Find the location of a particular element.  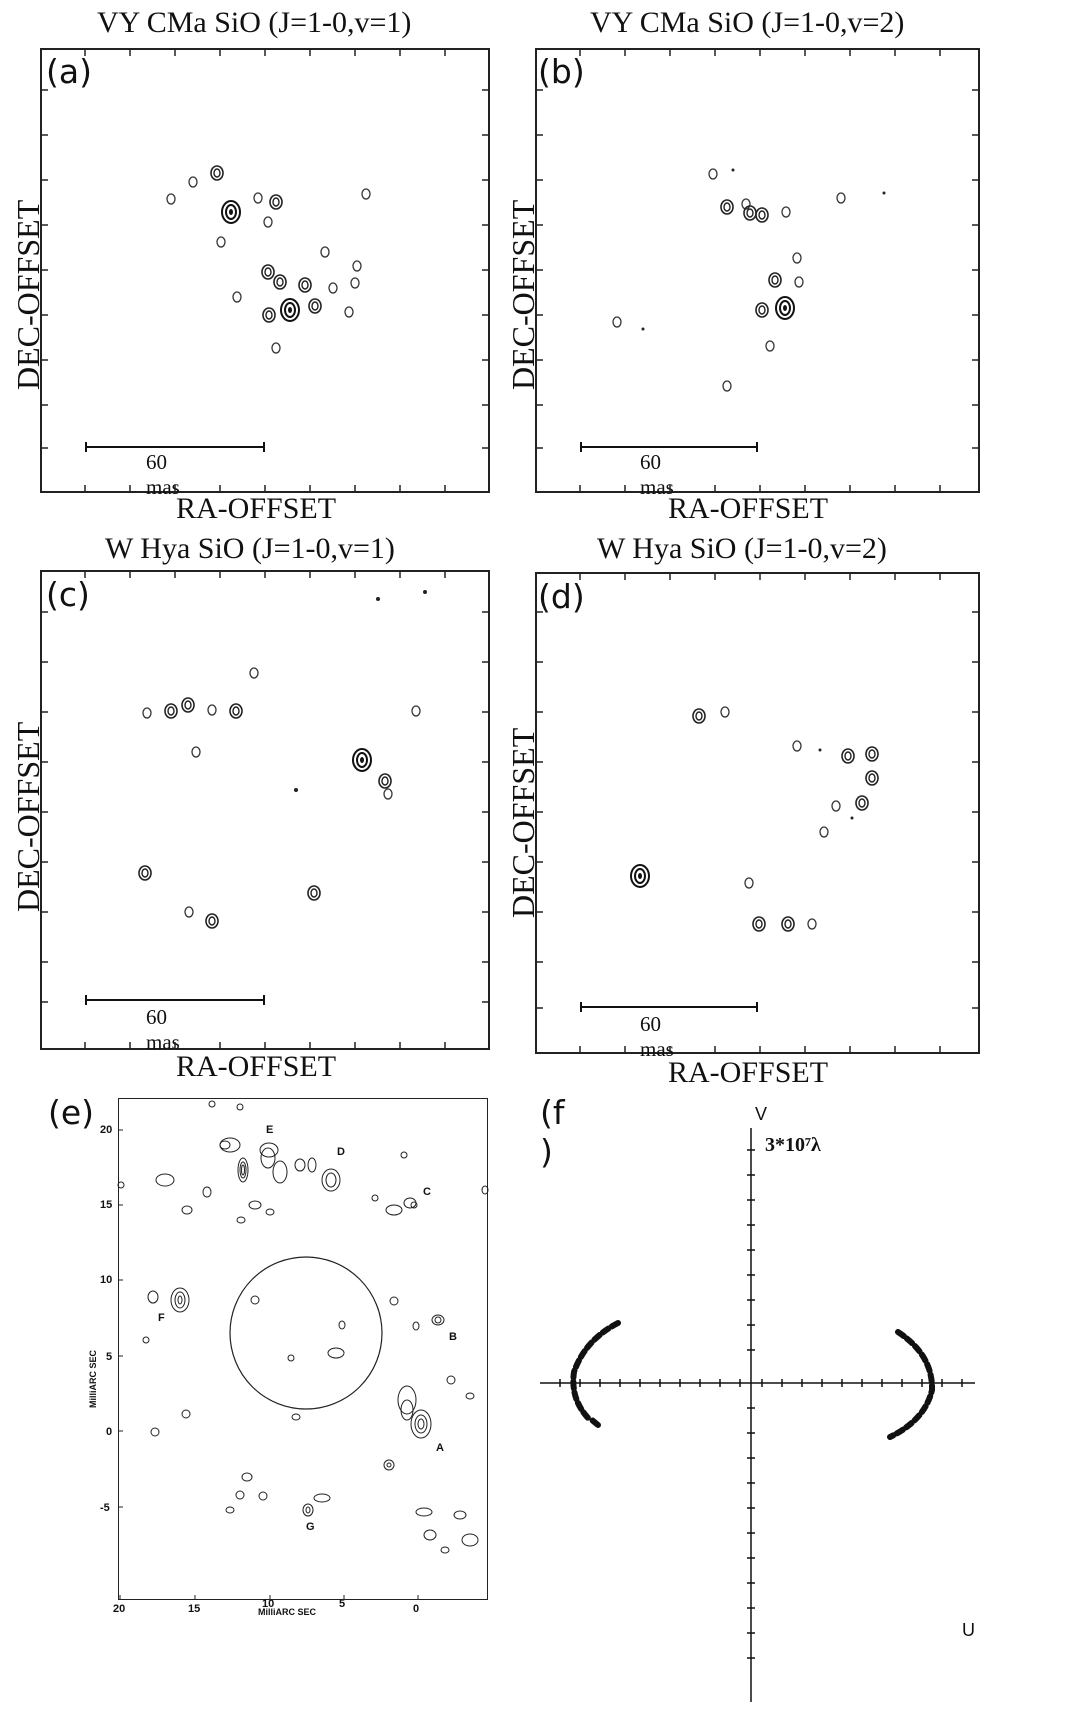

panel-a-maser-spots is located at coordinates (268, 259).